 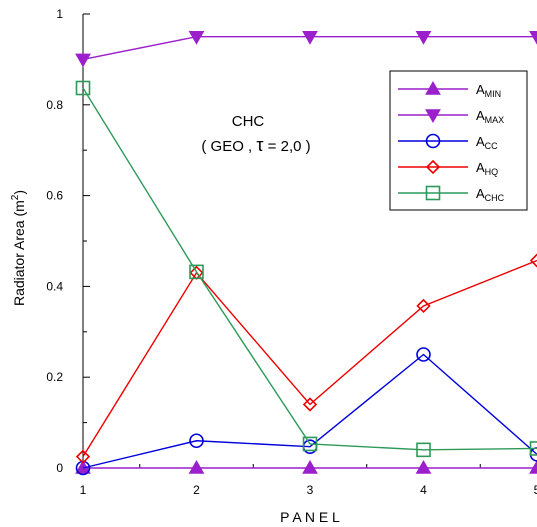 I want to click on y-tick-label: 1, so click(x=59, y=14).